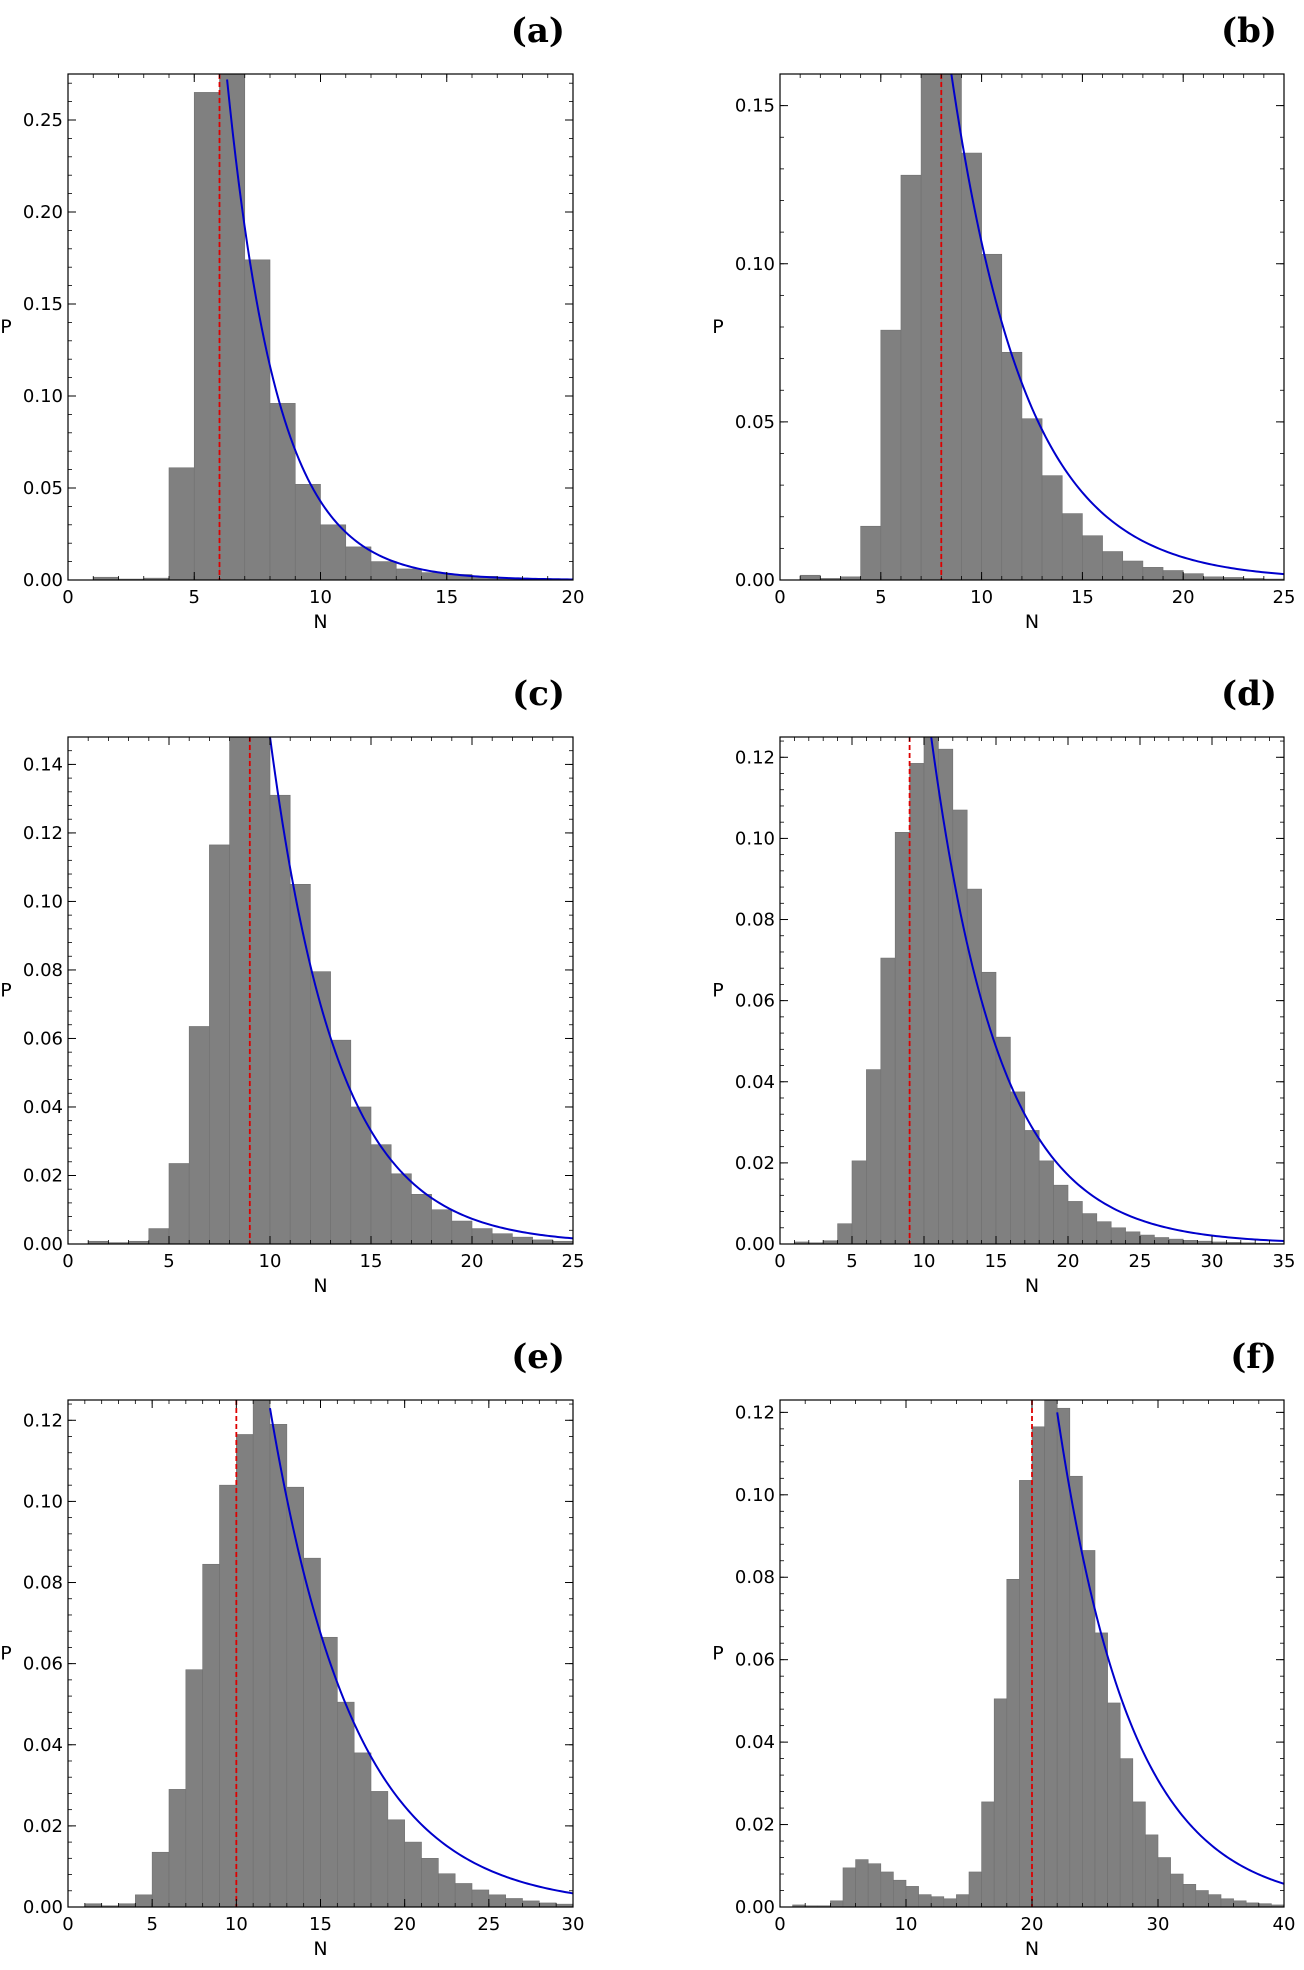 The image size is (1304, 1970). Describe the element at coordinates (1082, 597) in the screenshot. I see `x-tick-label: 15` at that location.